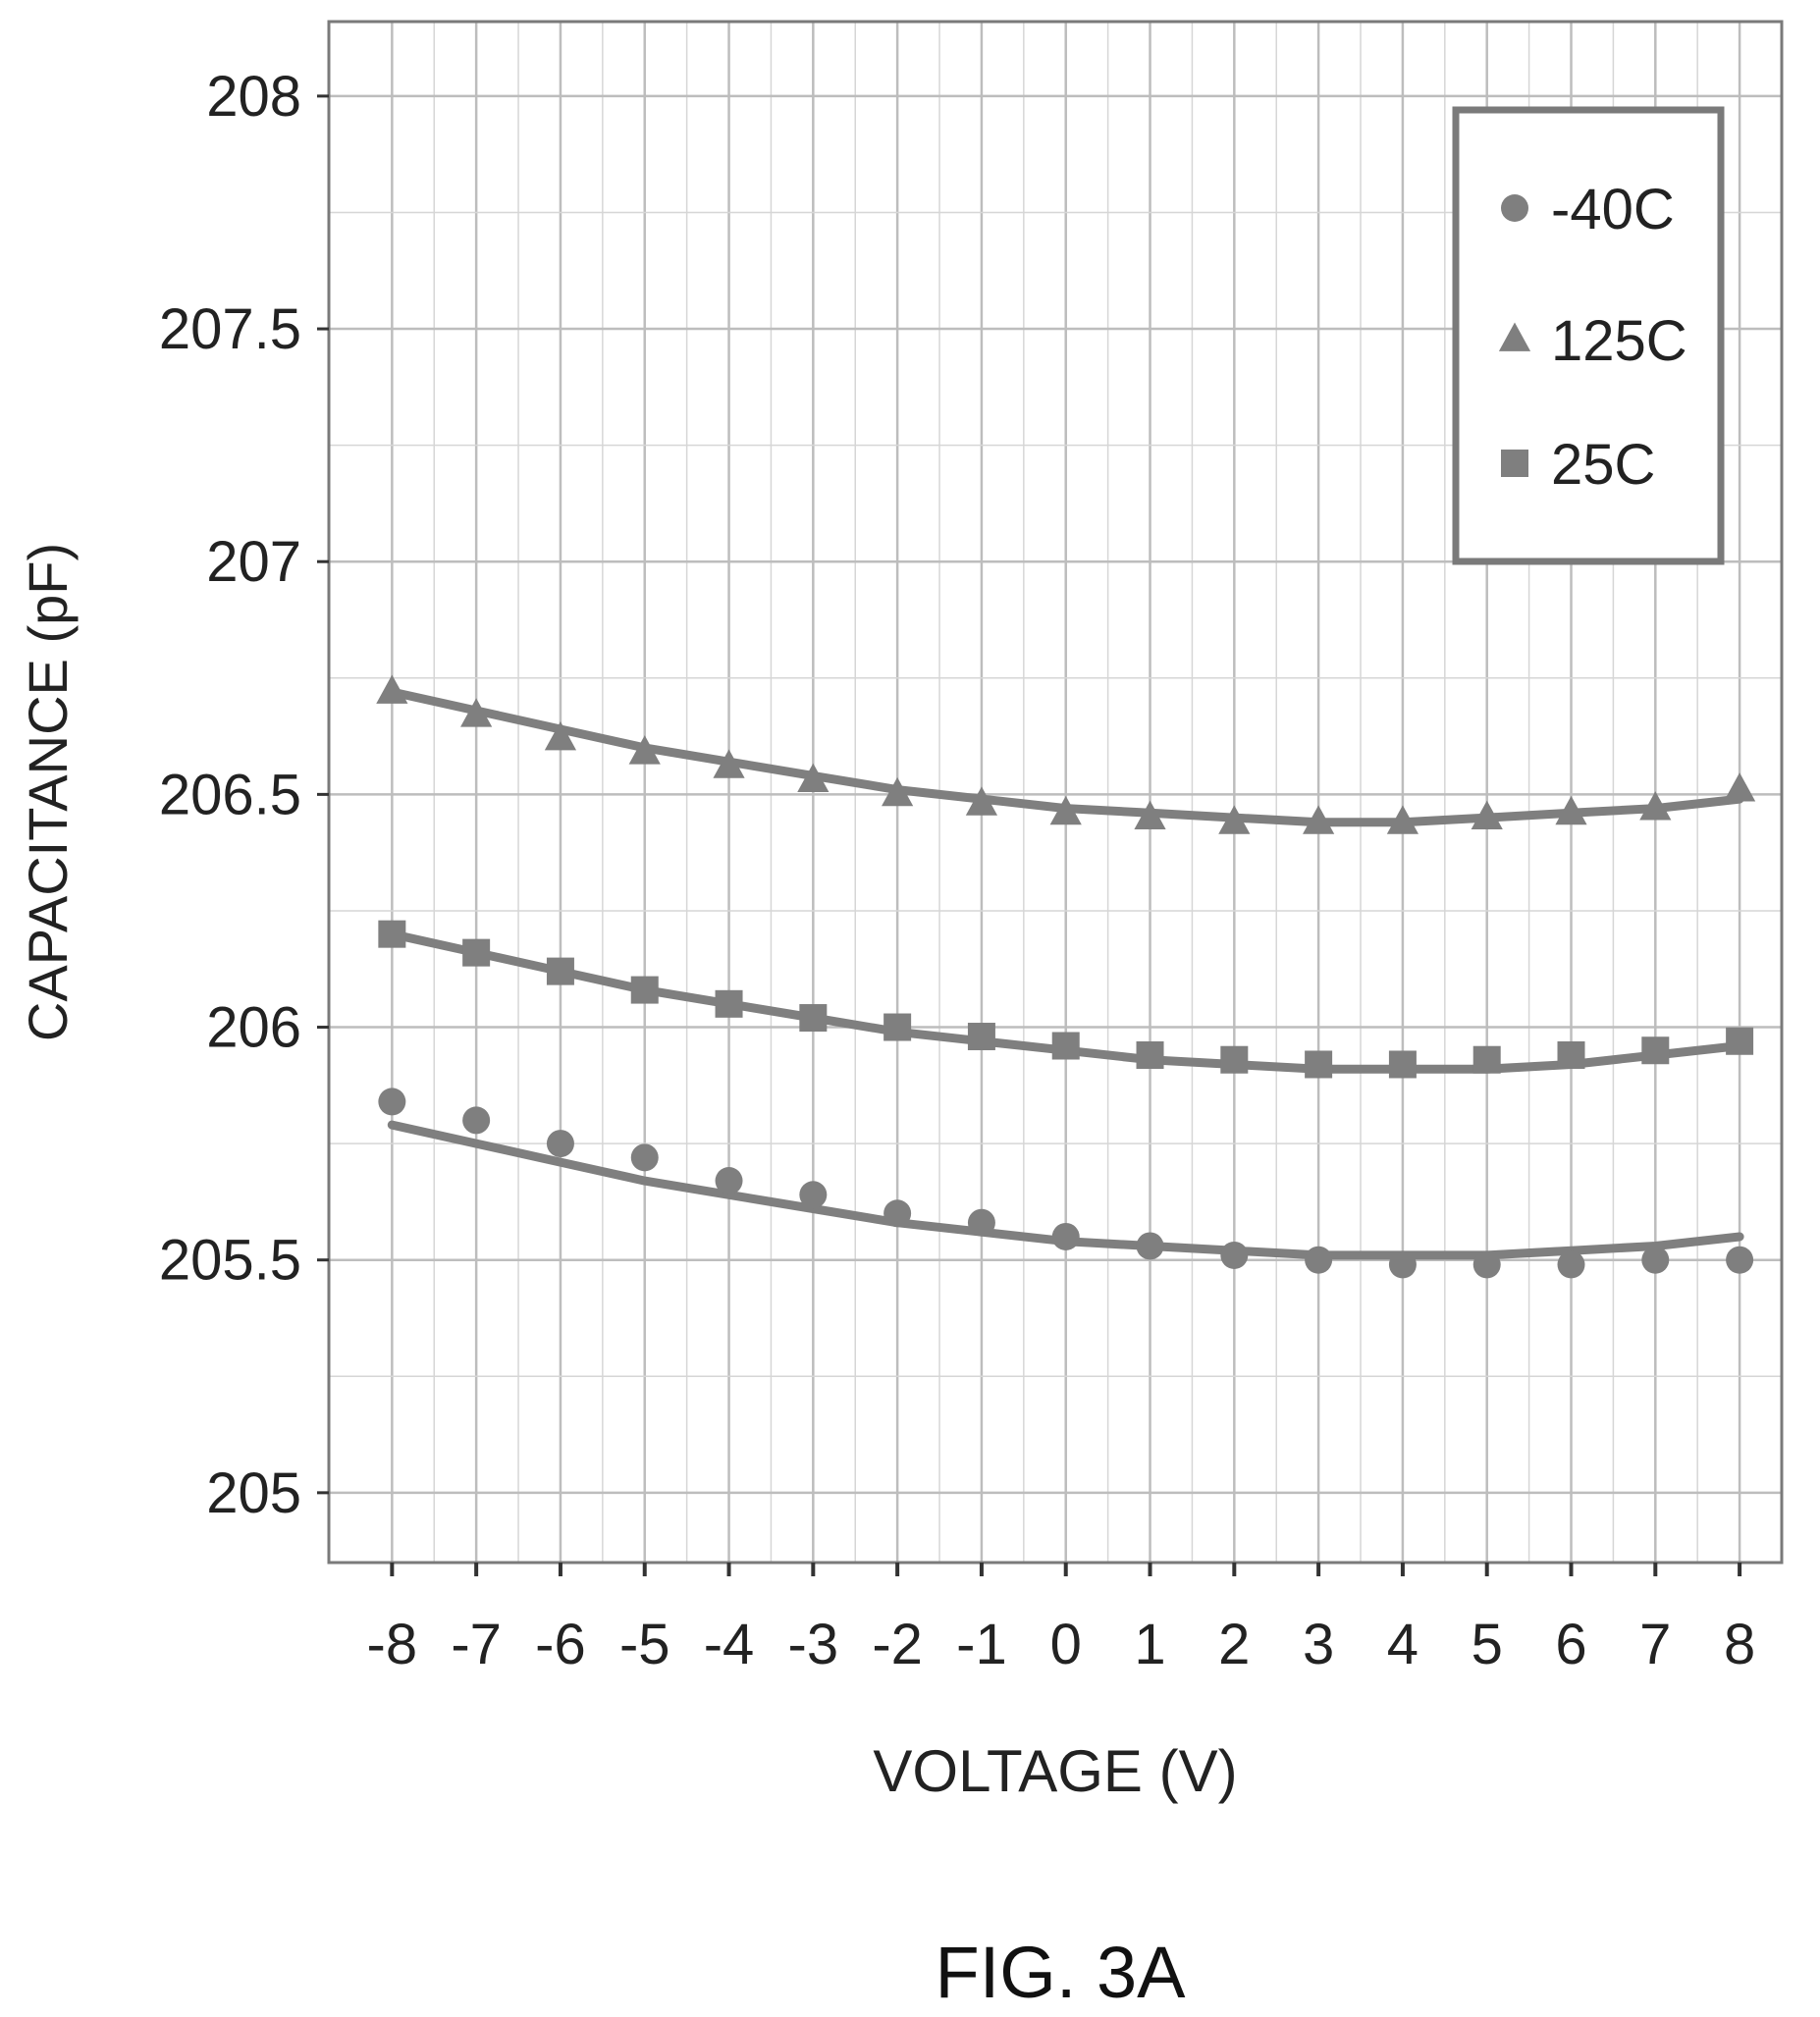 The width and height of the screenshot is (1820, 2017). Describe the element at coordinates (1318, 1644) in the screenshot. I see `x-tick-label: 3` at that location.